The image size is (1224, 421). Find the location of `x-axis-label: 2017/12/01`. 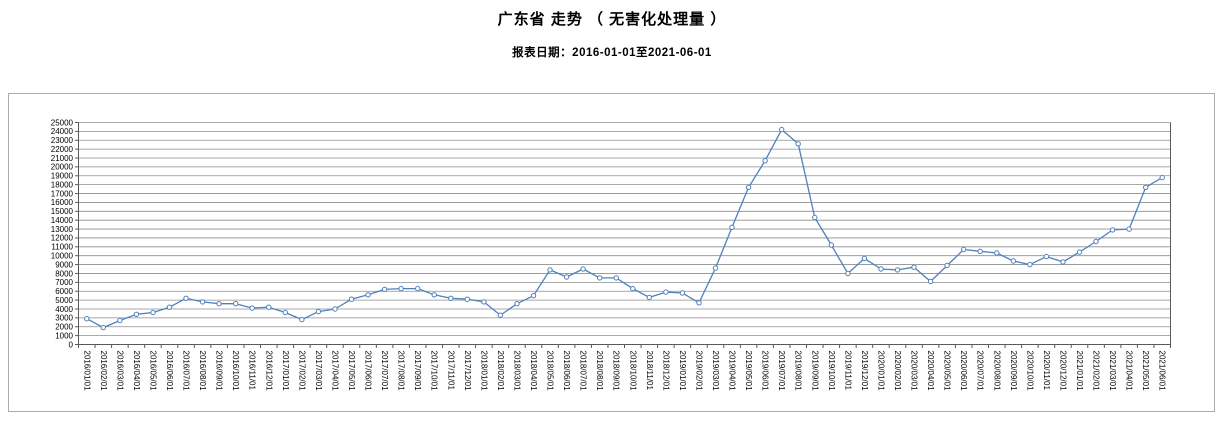

x-axis-label: 2017/12/01 is located at coordinates (467, 371).